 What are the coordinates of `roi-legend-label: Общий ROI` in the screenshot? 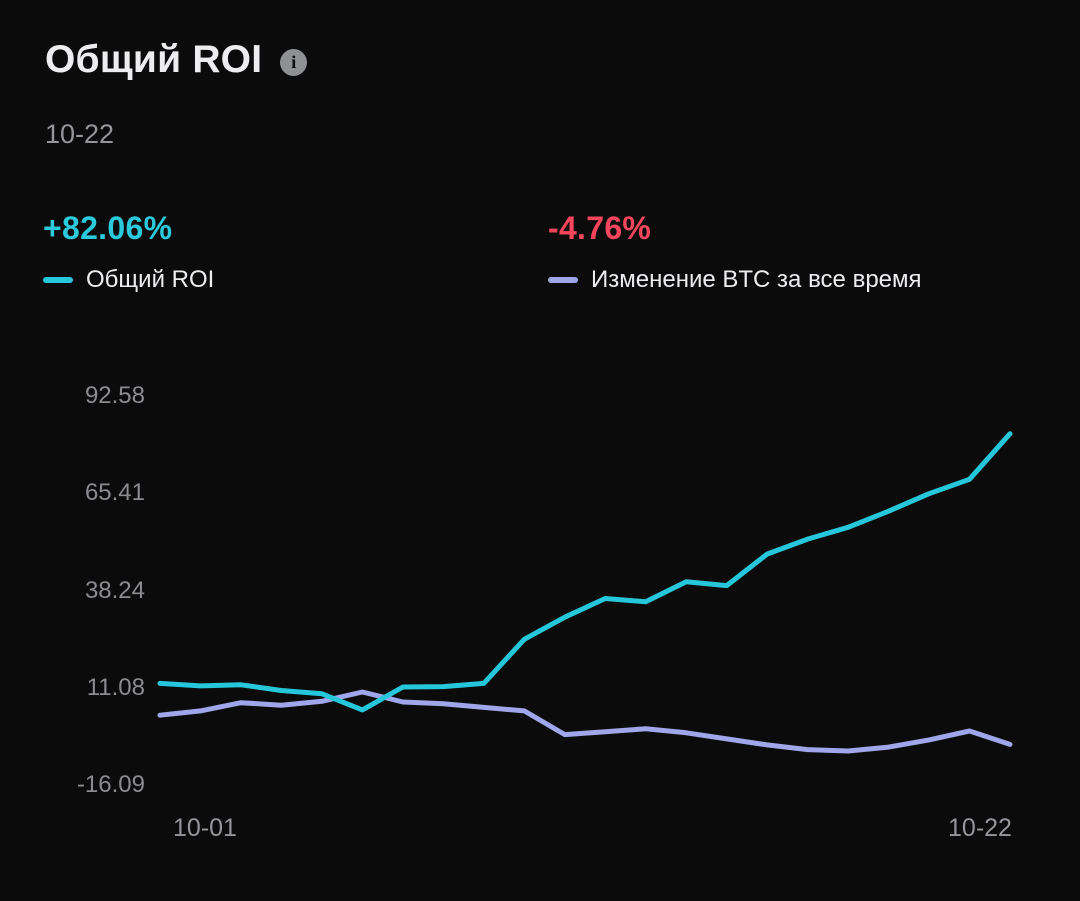 It's located at (150, 279).